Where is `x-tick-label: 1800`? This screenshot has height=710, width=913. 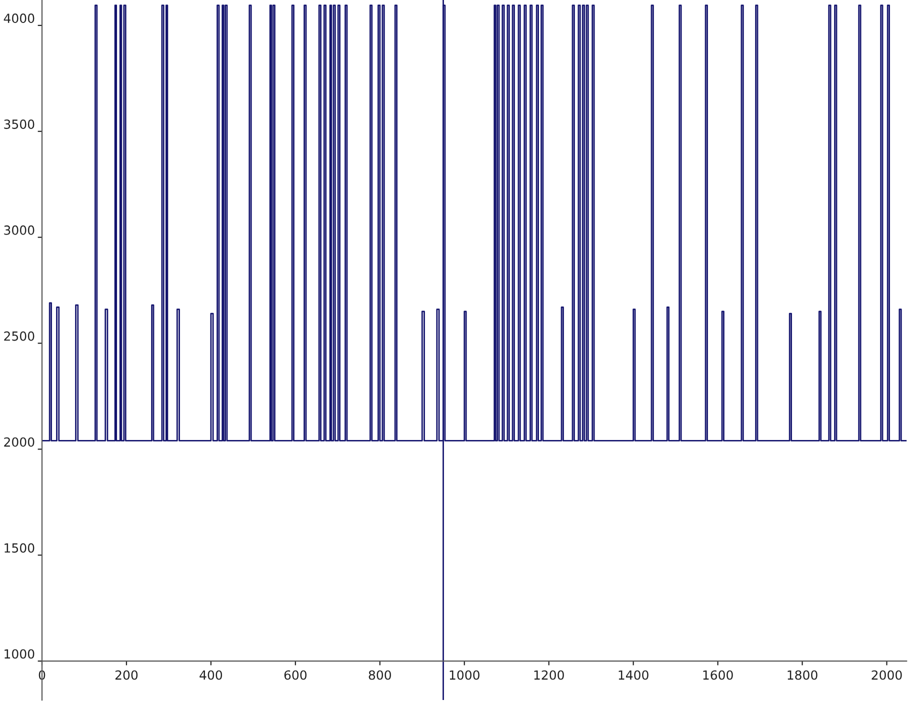 x-tick-label: 1800 is located at coordinates (803, 675).